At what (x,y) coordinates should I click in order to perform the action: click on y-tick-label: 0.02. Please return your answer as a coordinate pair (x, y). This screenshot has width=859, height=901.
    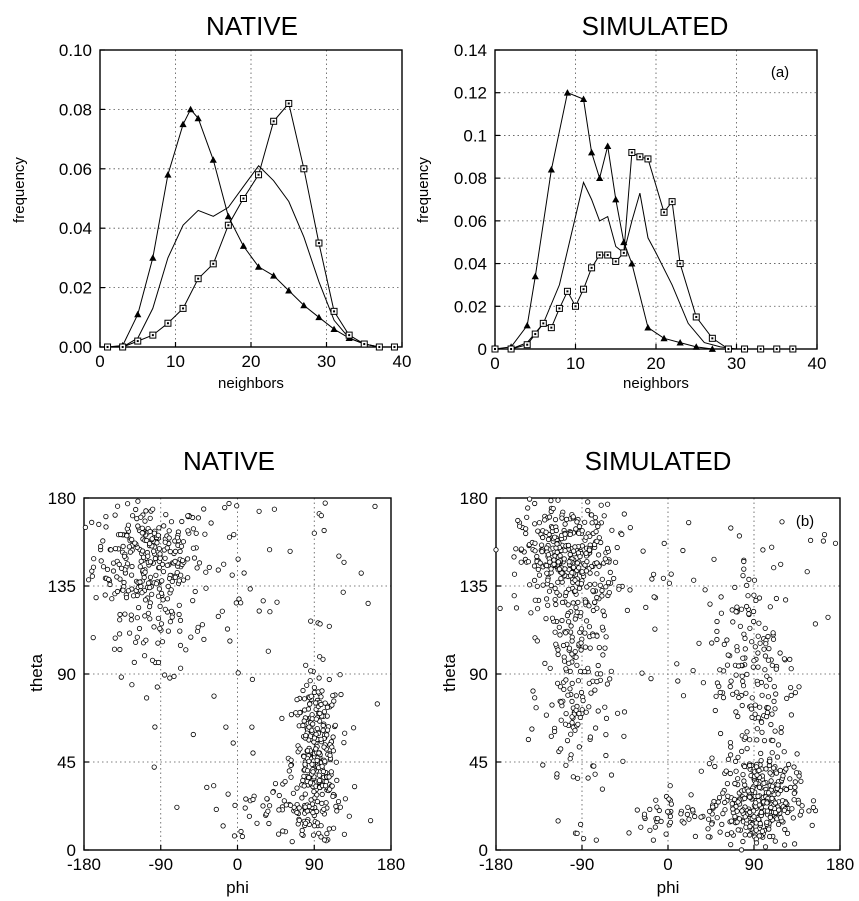
    Looking at the image, I should click on (75, 288).